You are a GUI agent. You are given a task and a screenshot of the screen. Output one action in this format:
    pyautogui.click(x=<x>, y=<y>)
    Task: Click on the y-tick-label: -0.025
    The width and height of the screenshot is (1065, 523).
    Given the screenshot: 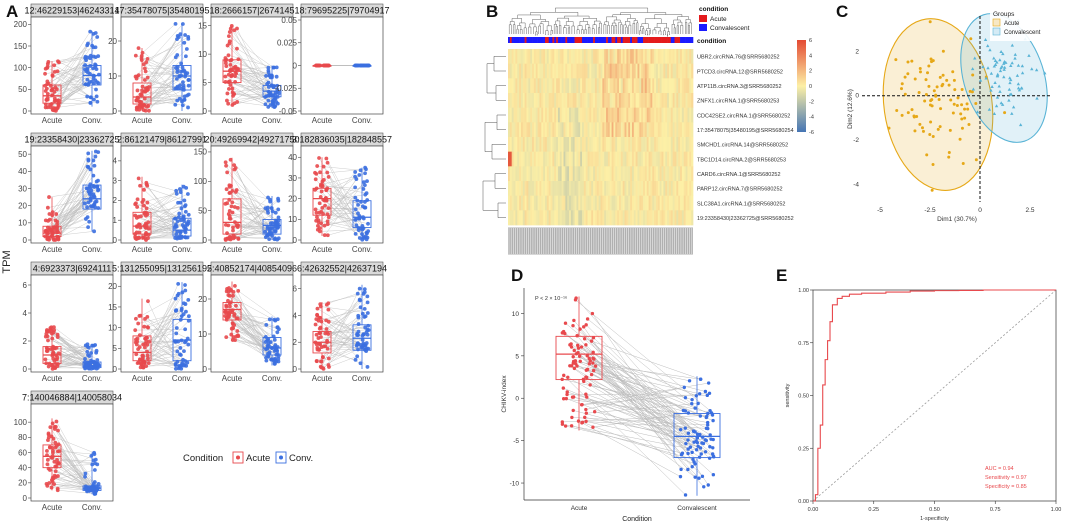 What is the action you would take?
    pyautogui.click(x=285, y=88)
    